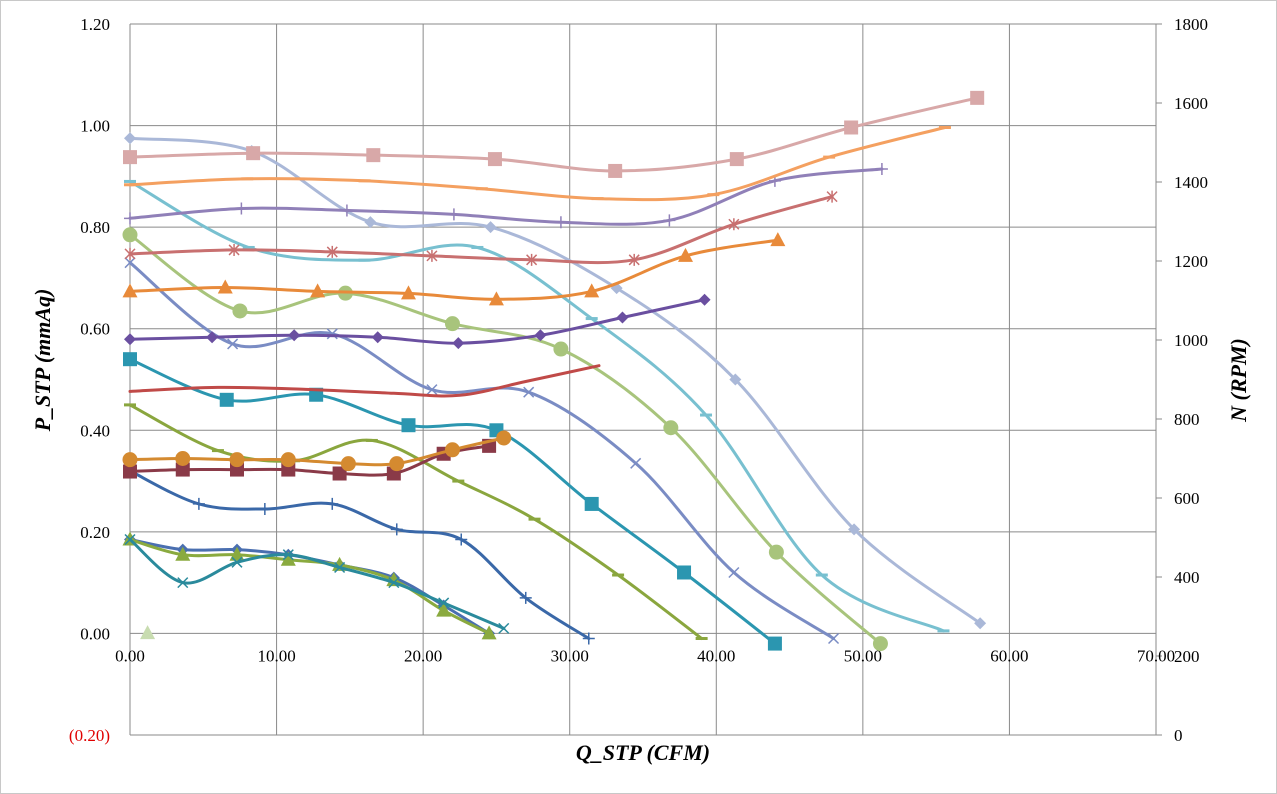  I want to click on x-tick-label: 40.00, so click(716, 655).